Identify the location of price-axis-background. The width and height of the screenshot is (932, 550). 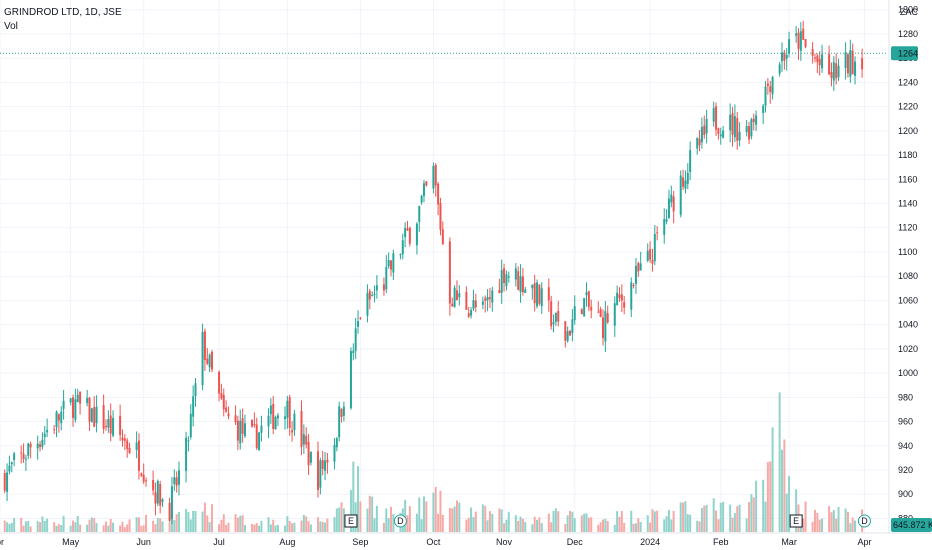
(910, 275).